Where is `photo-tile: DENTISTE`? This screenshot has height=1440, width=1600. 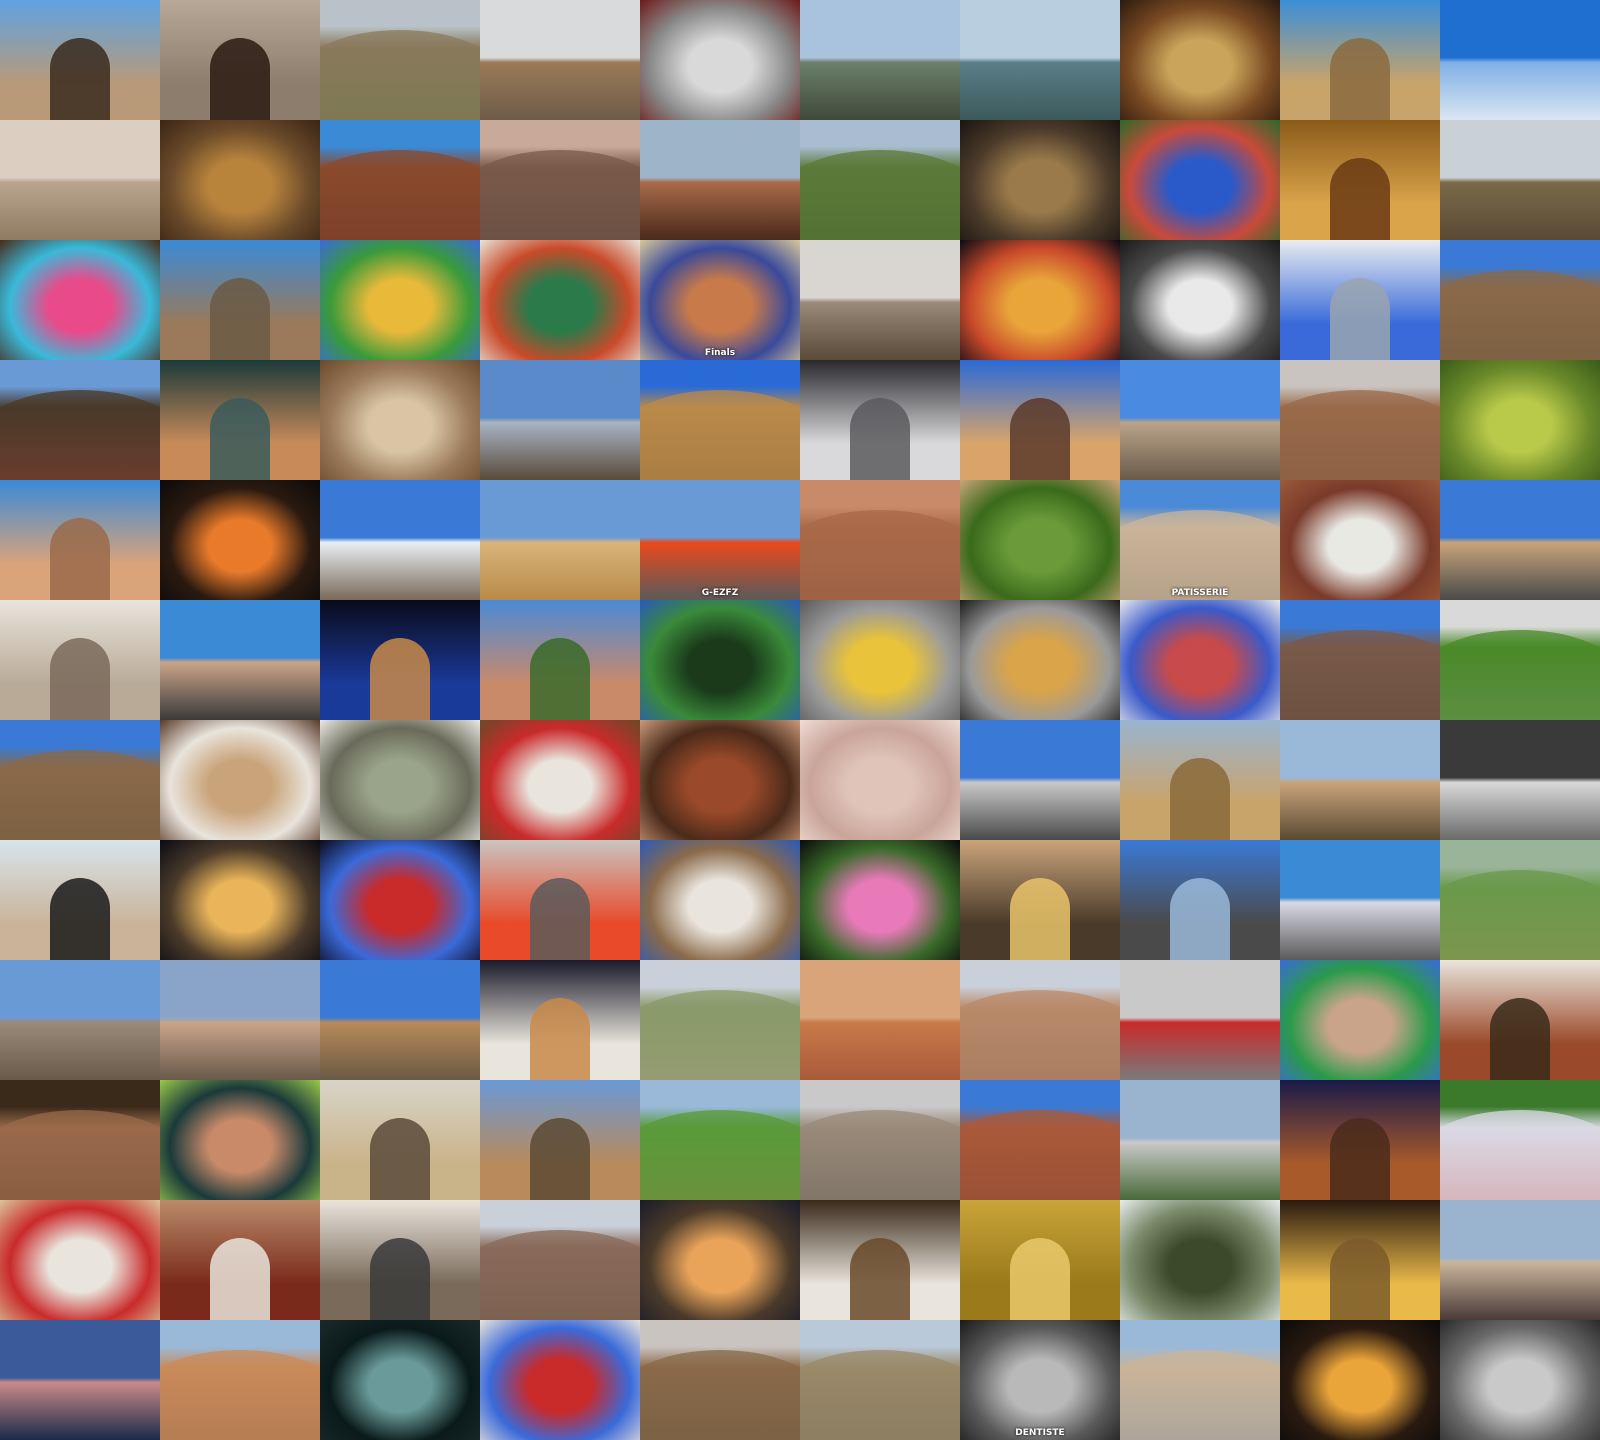
photo-tile: DENTISTE is located at coordinates (1040, 1380).